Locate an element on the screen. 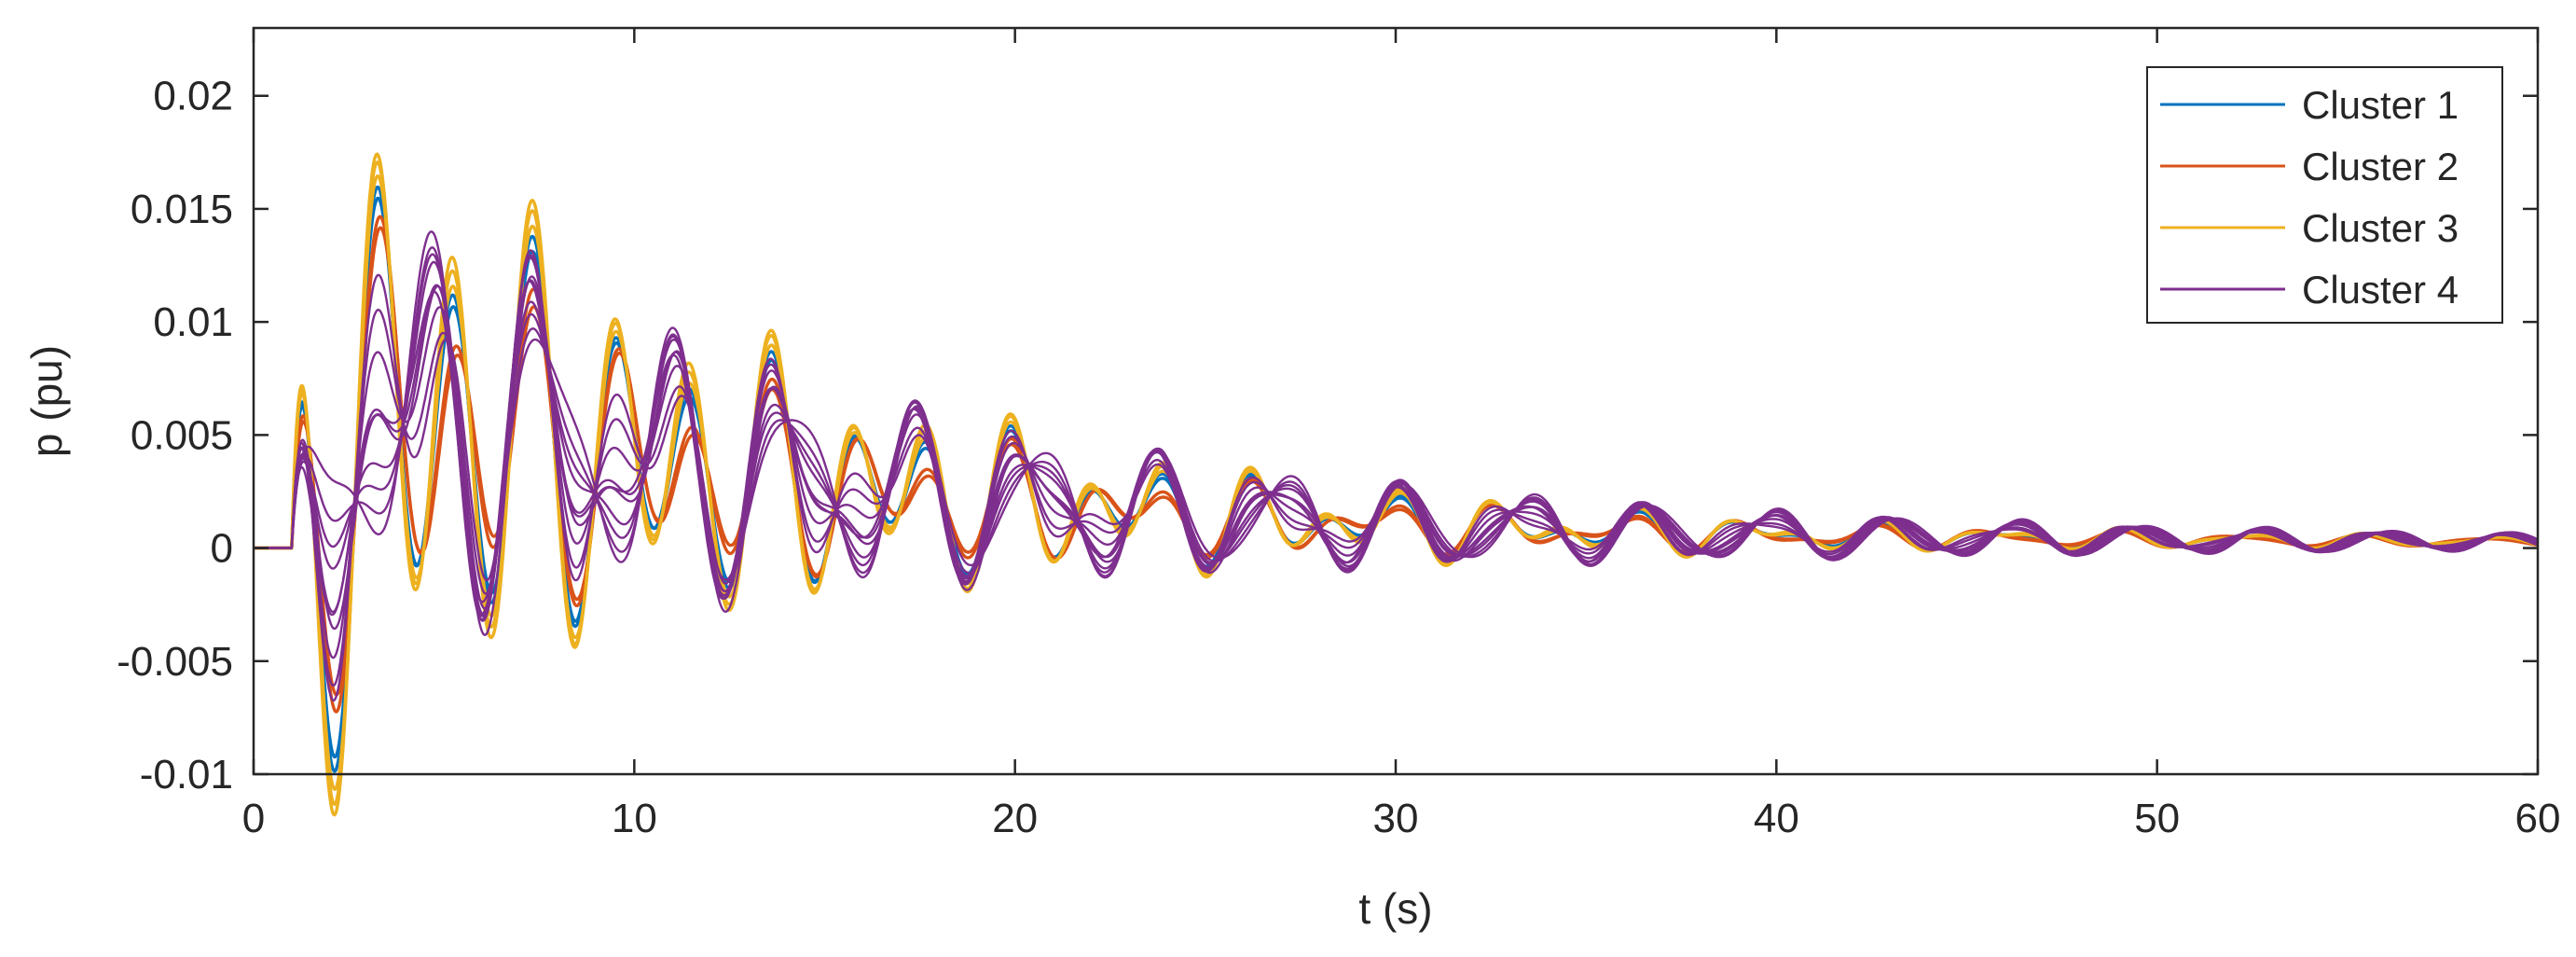  y-tick-label: 0.005 is located at coordinates (182, 435).